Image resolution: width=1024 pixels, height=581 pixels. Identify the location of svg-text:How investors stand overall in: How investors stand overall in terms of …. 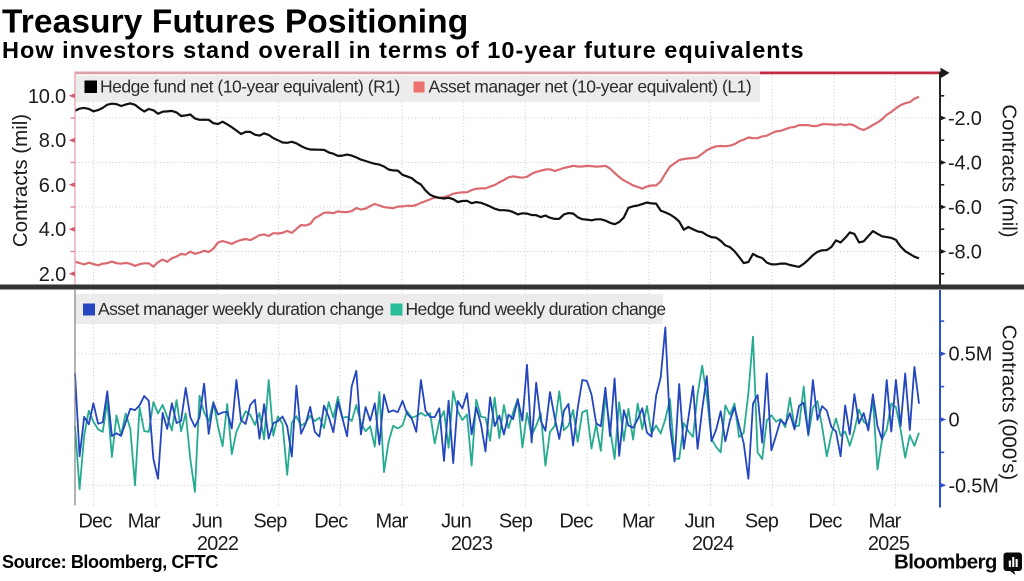
(403, 50).